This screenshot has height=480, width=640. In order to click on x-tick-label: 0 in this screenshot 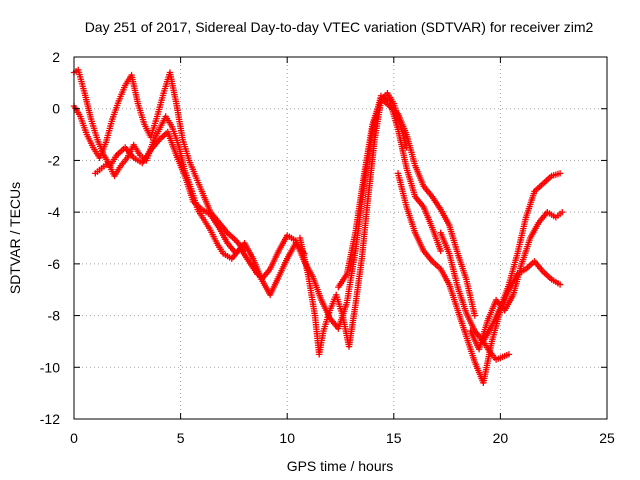, I will do `click(74, 438)`.